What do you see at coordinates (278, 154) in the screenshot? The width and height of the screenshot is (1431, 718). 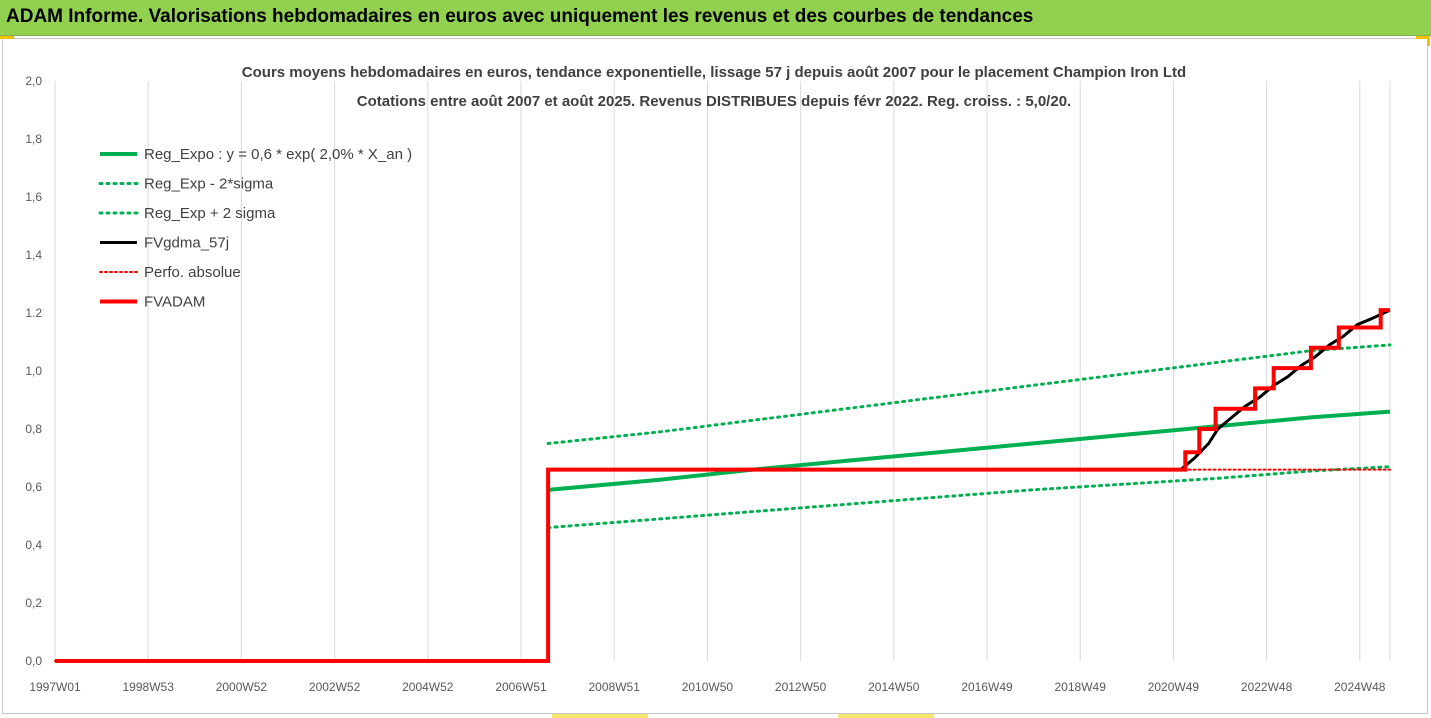 I see `legend-label: Reg_Expo : y = 0,6 * exp( 2,0% * X_an )` at bounding box center [278, 154].